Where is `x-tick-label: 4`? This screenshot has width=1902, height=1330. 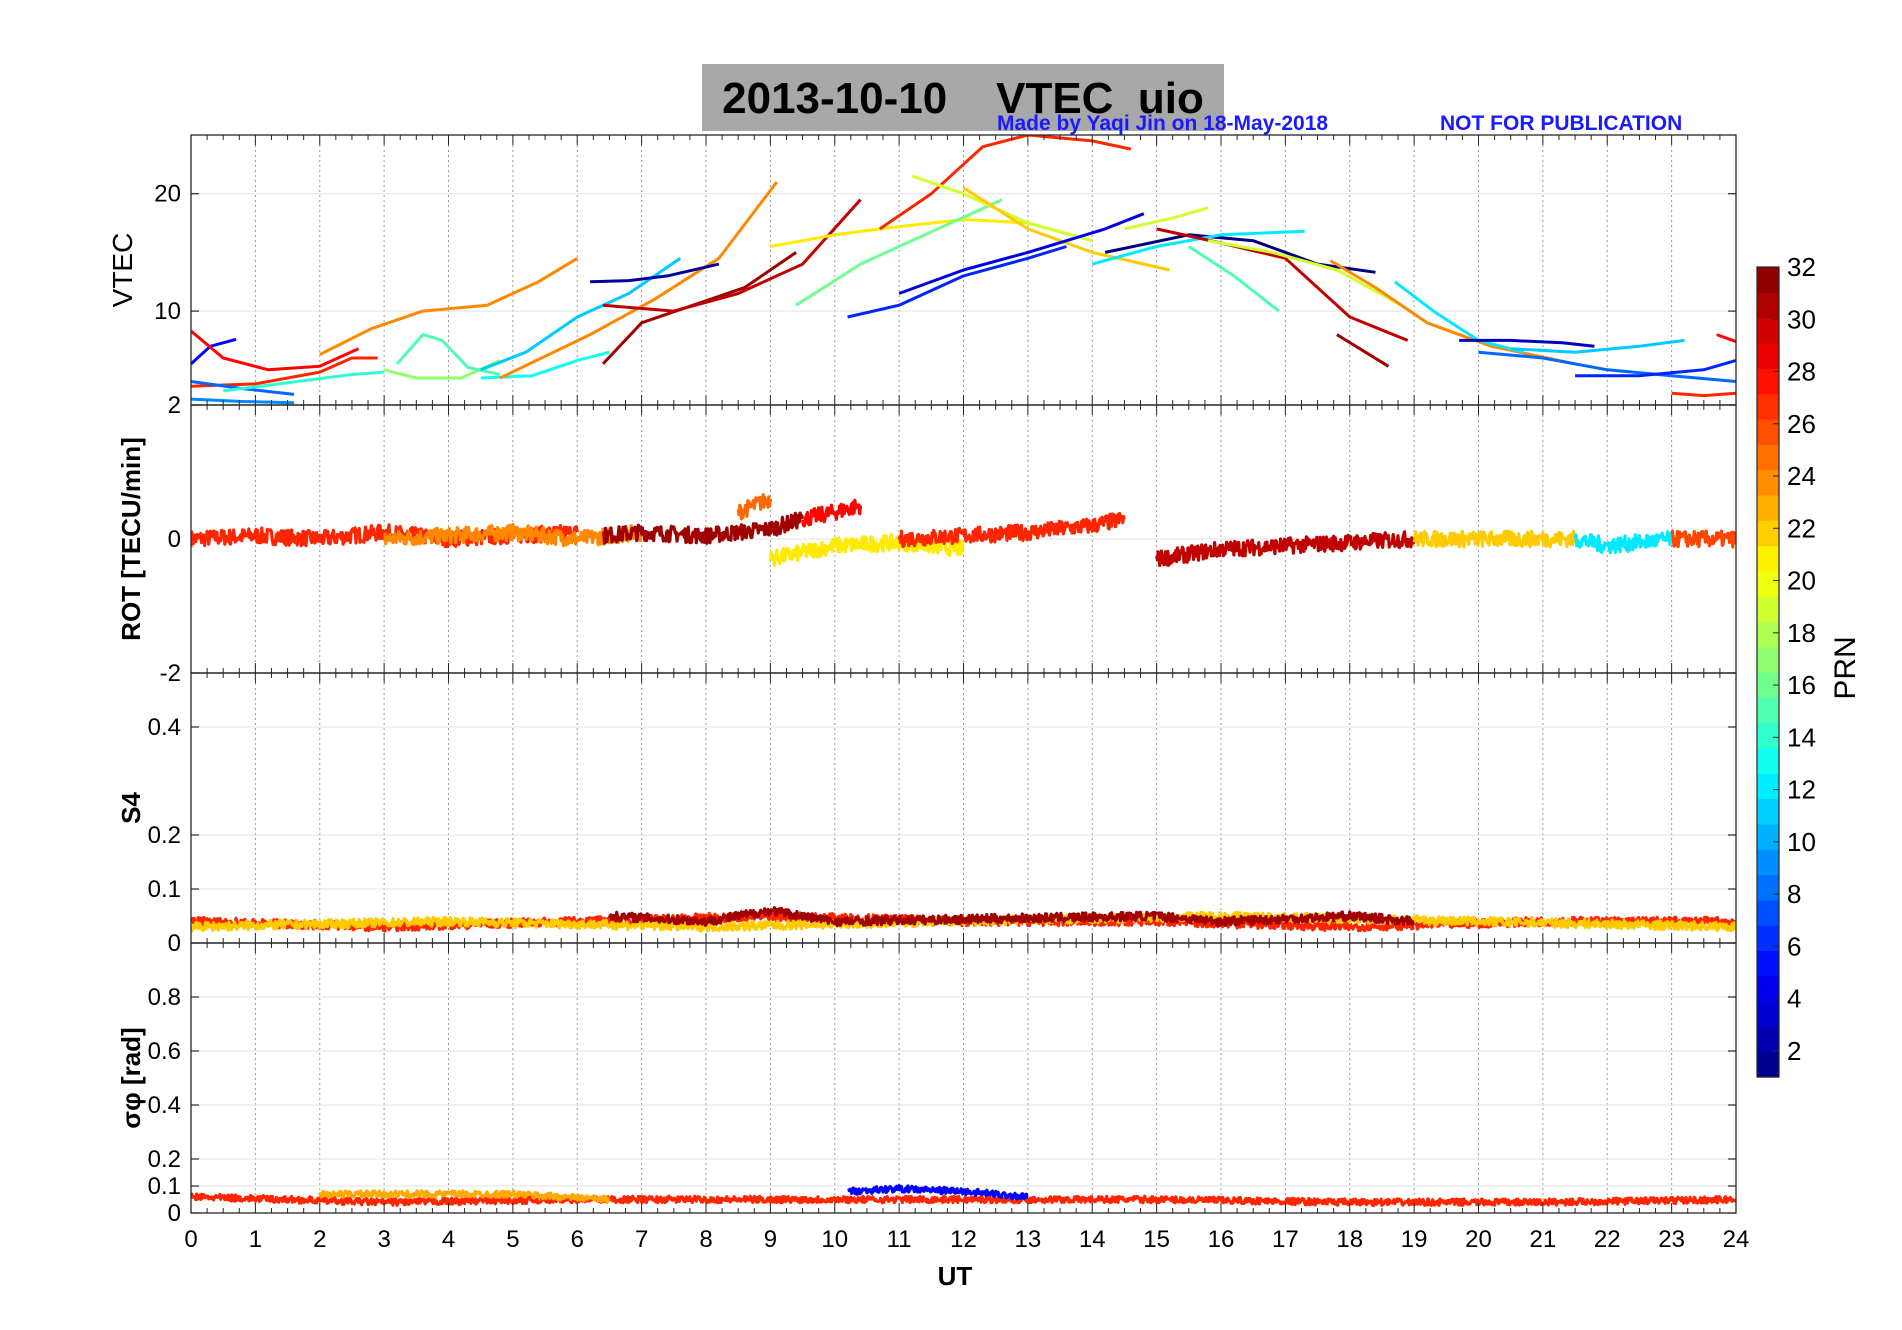
x-tick-label: 4 is located at coordinates (448, 1239).